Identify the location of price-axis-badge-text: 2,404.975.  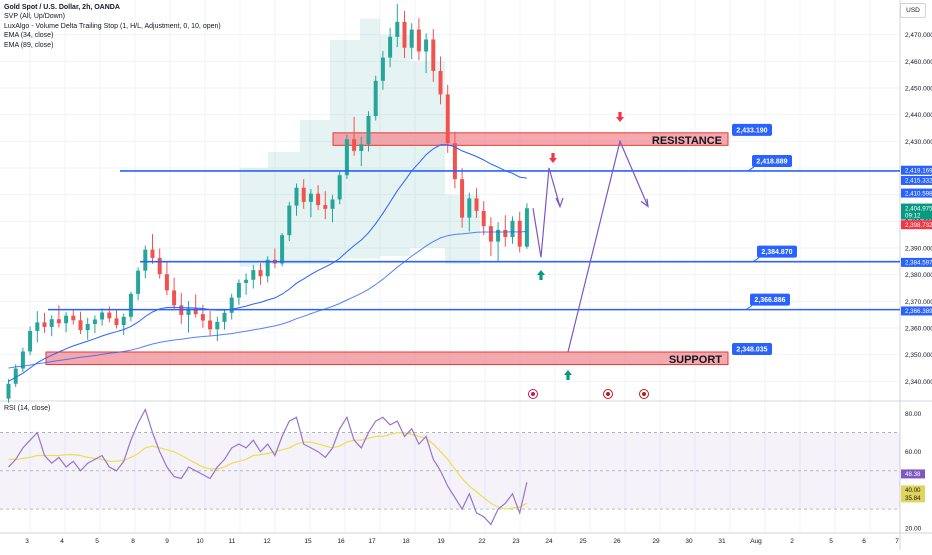
(918, 208).